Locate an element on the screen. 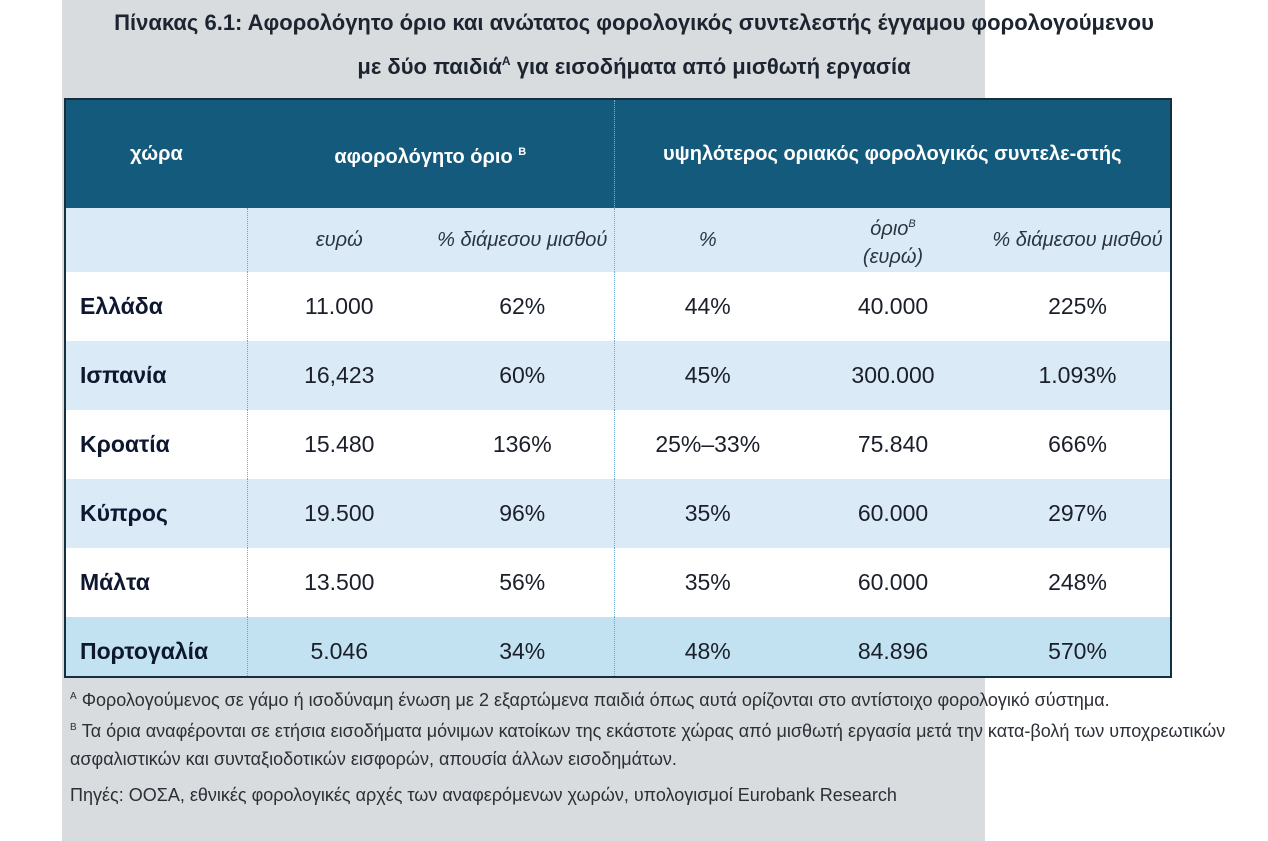  sub-header-limit-label: όριο is located at coordinates (889, 228).